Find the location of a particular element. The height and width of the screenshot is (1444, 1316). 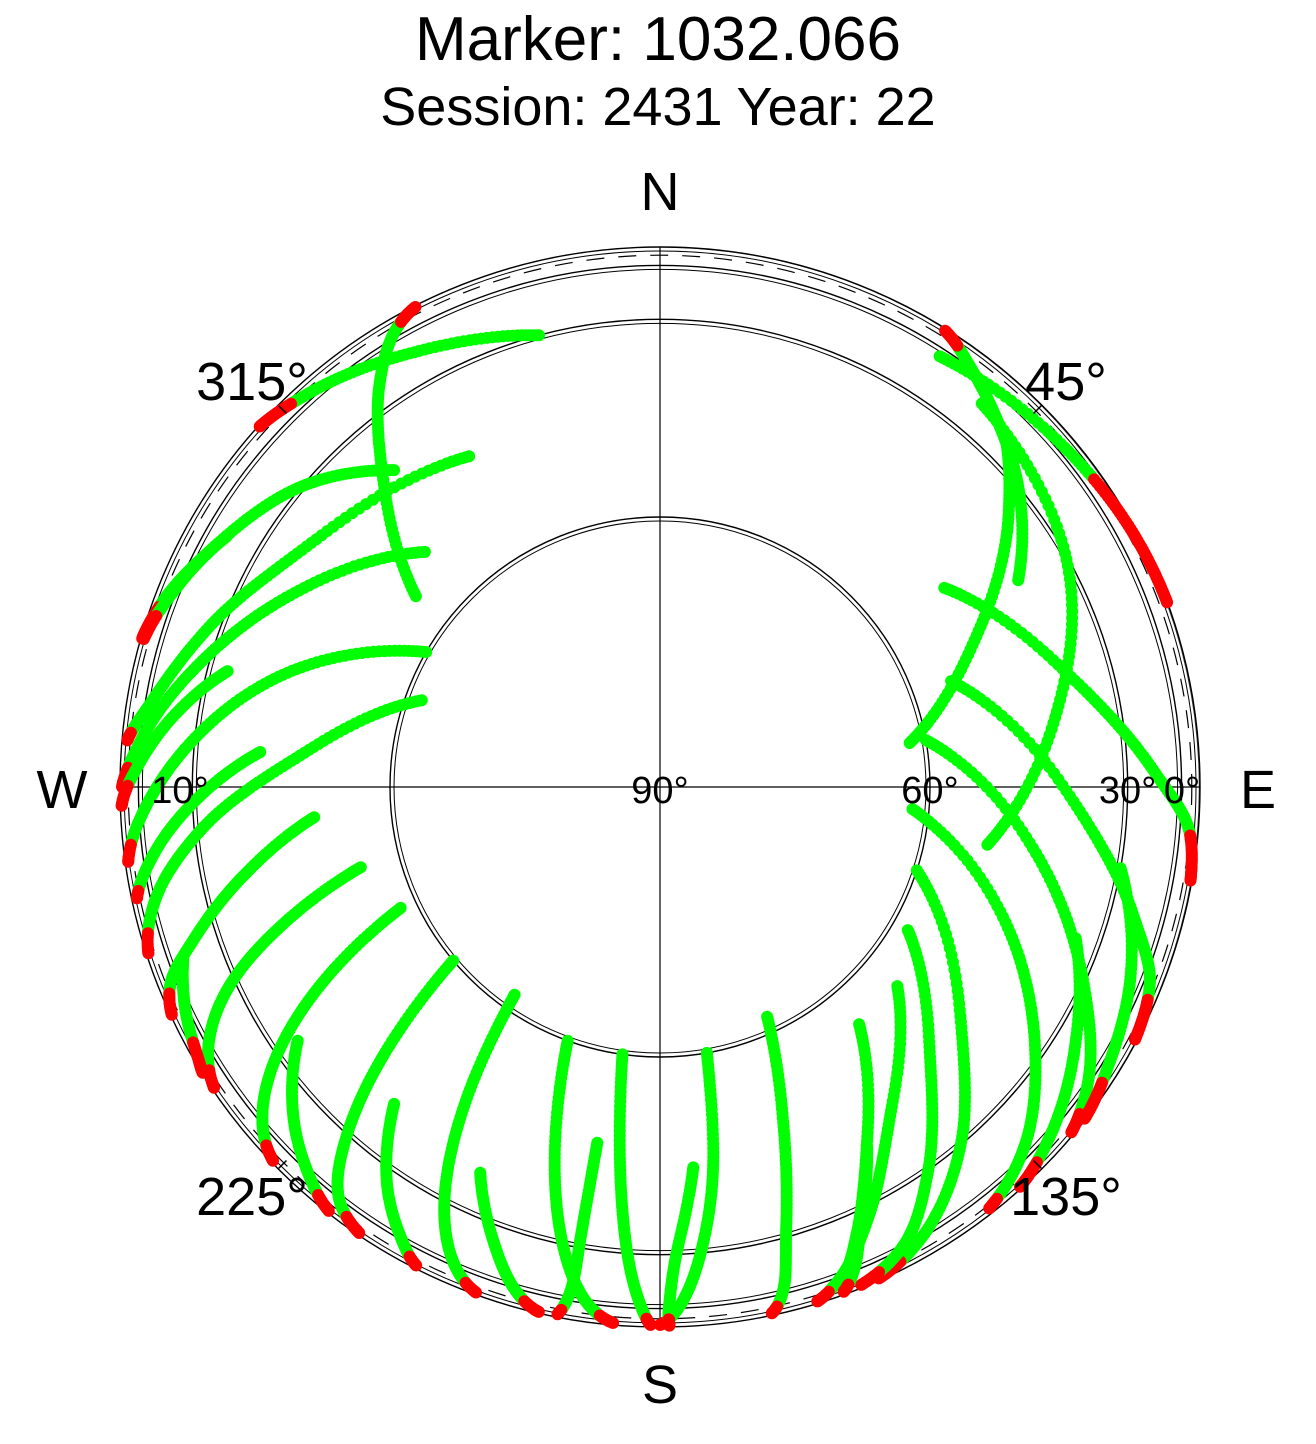

elevation-label-0: 0° is located at coordinates (1182, 791).